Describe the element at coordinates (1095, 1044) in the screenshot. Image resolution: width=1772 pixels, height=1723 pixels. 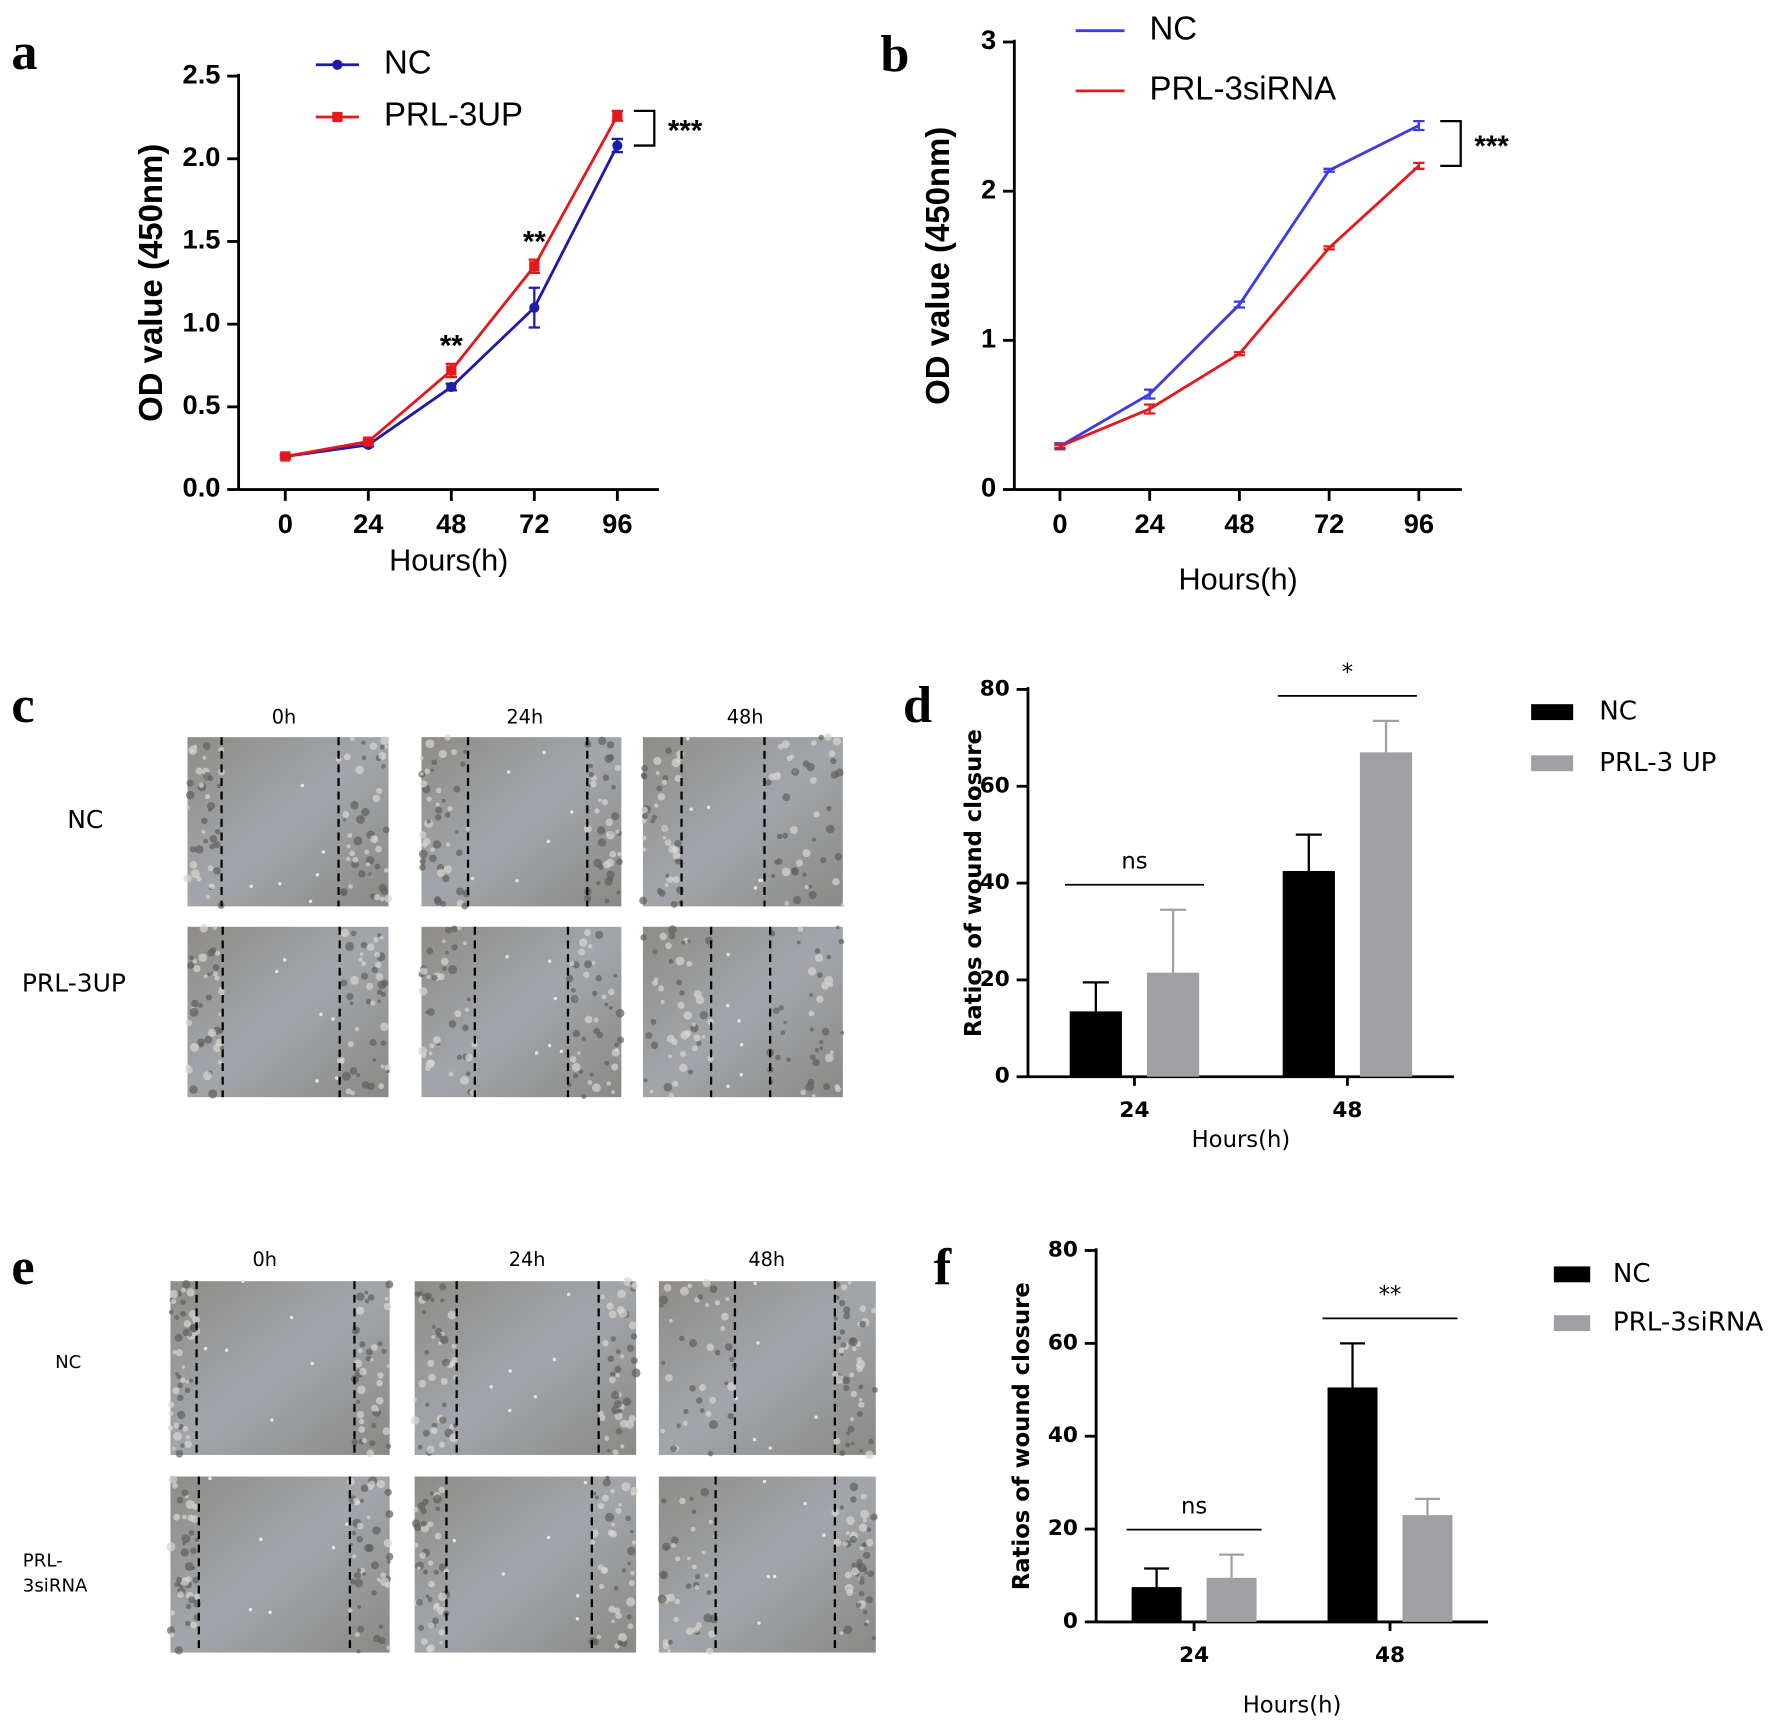
I see `bar` at that location.